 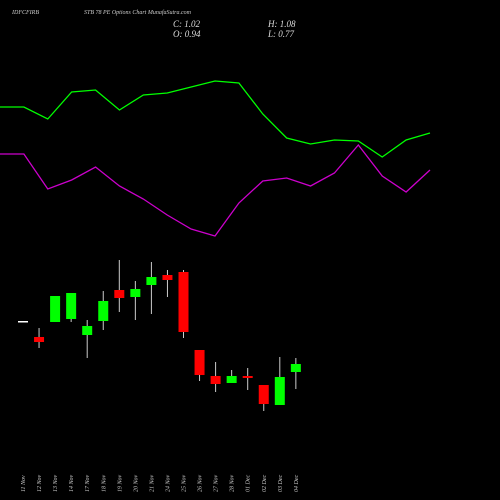 What do you see at coordinates (56, 483) in the screenshot?
I see `x-tick-label: 13 Nov` at bounding box center [56, 483].